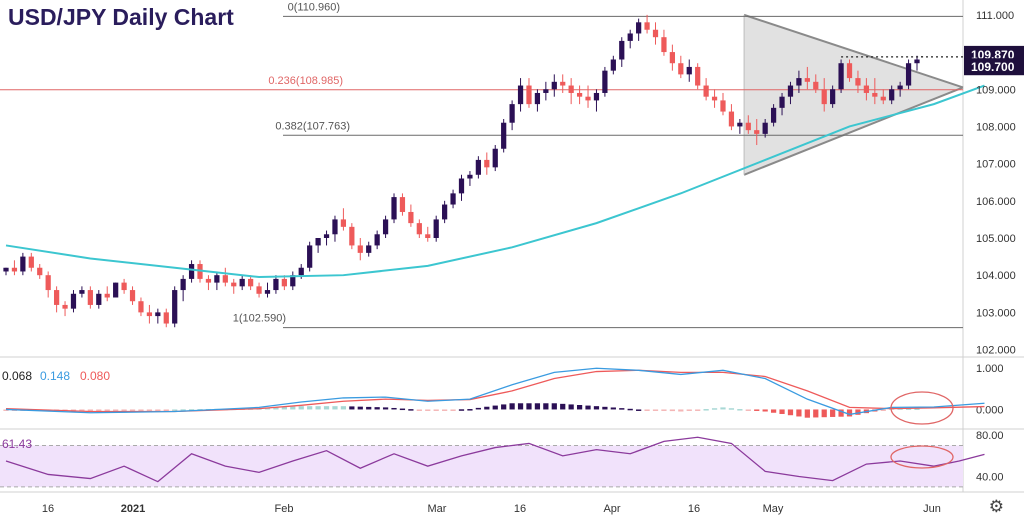 The height and width of the screenshot is (520, 1024). Describe the element at coordinates (55, 376) in the screenshot. I see `macd-value: 0.148` at that location.